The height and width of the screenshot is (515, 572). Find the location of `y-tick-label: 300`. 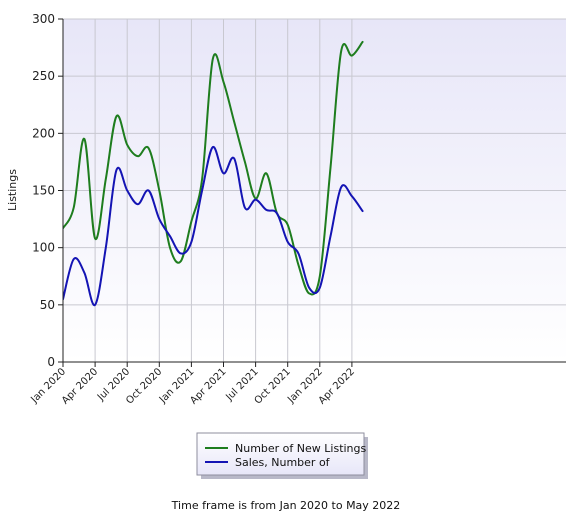

y-tick-label: 300 is located at coordinates (43, 19).